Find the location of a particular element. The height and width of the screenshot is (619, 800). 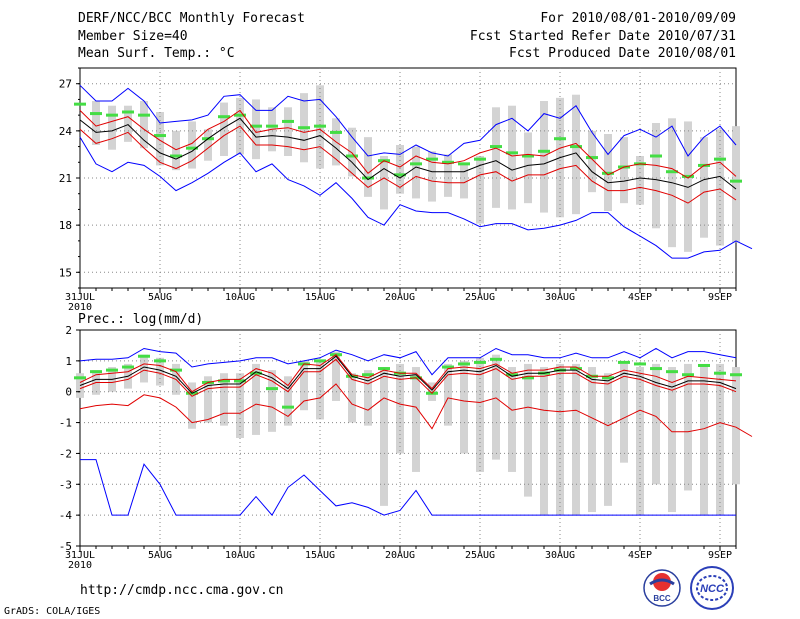

temperature-ytick-label: 27 is located at coordinates (65, 84).